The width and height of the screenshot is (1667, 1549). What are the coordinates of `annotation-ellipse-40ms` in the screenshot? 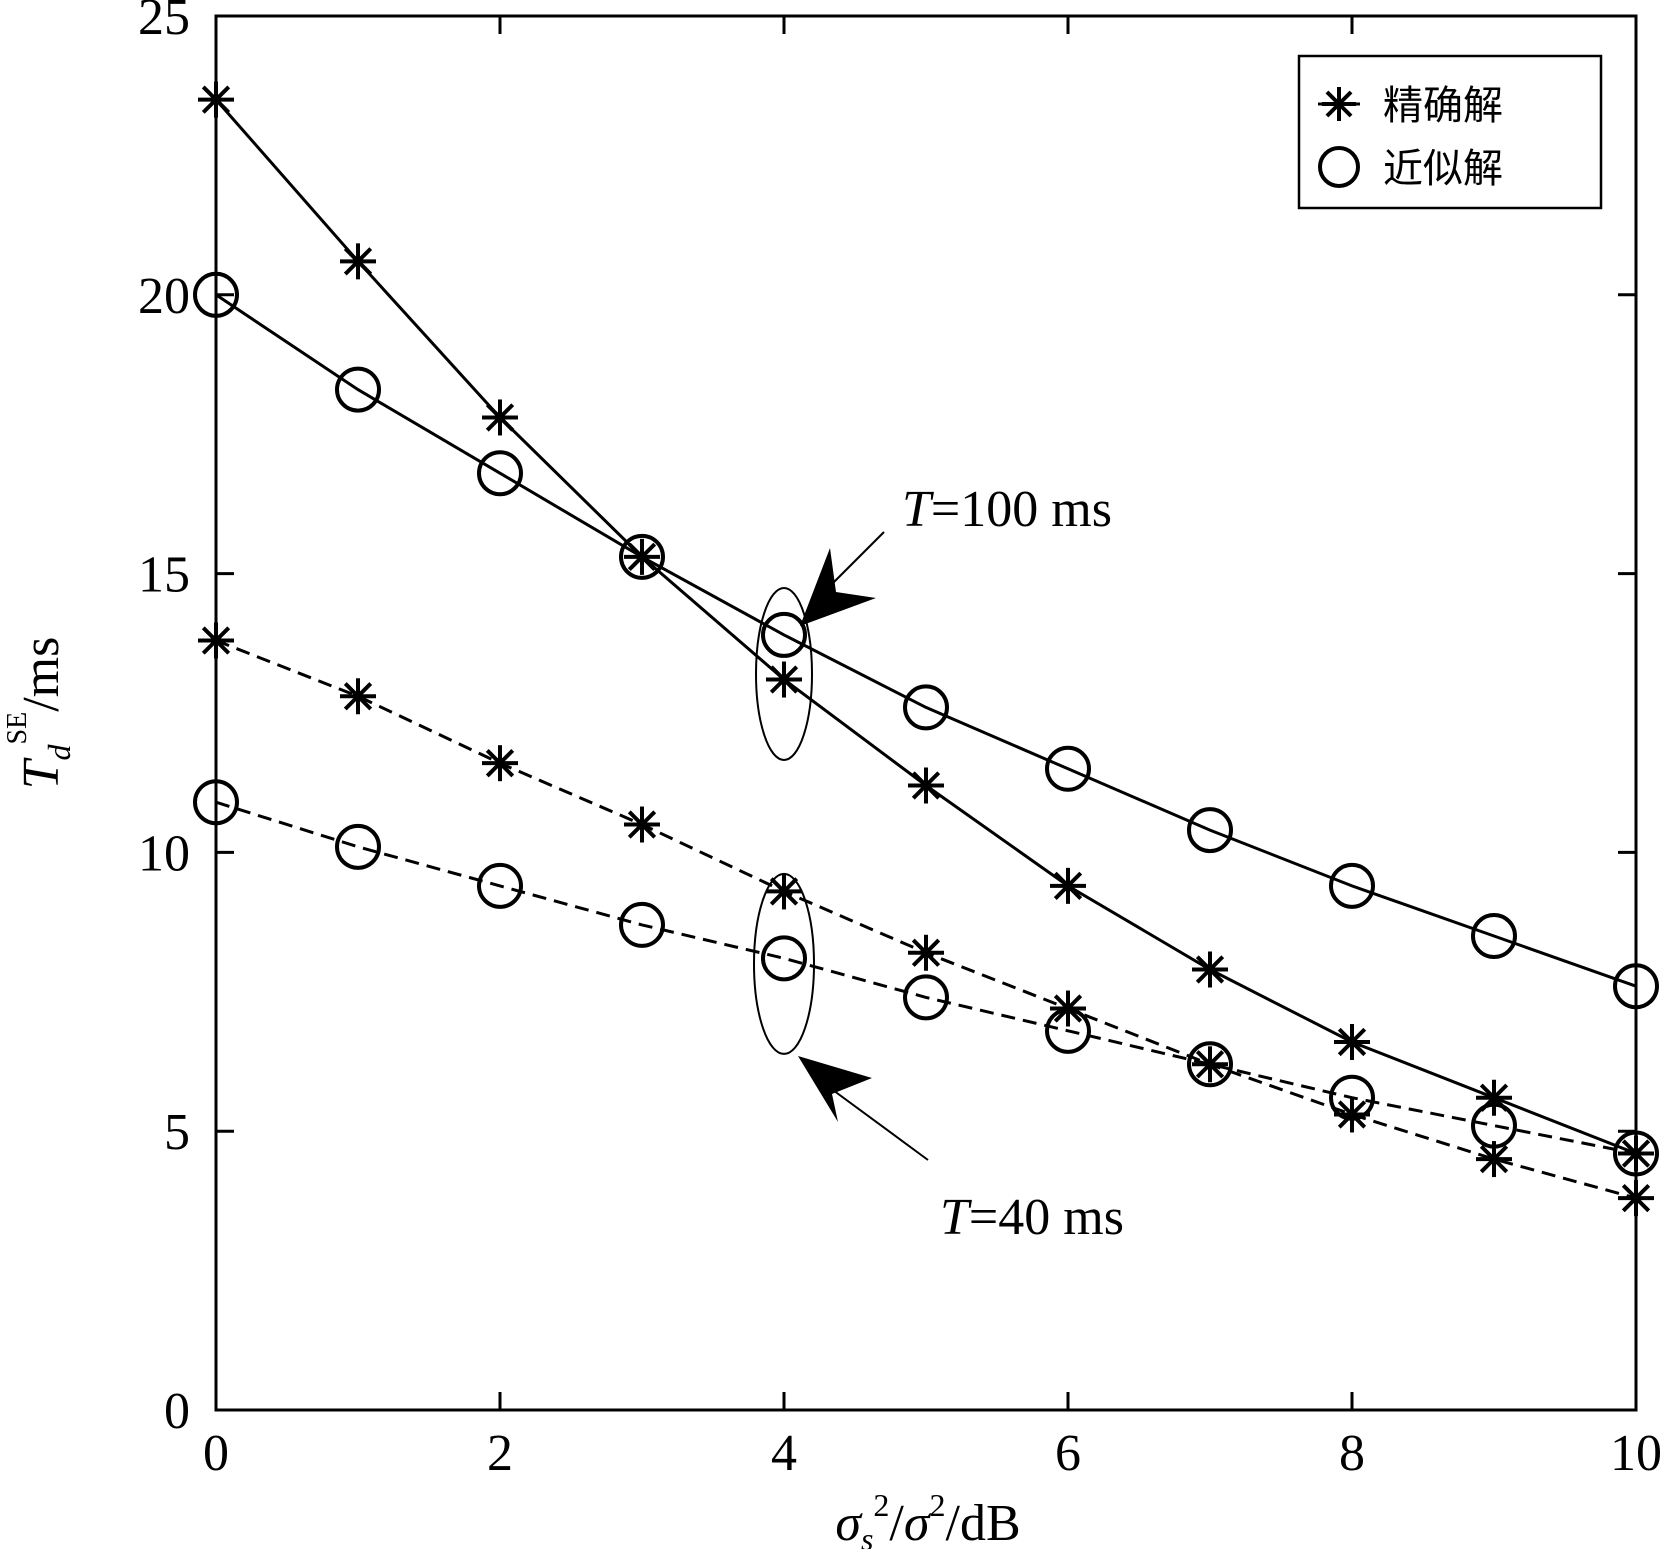 It's located at (784, 963).